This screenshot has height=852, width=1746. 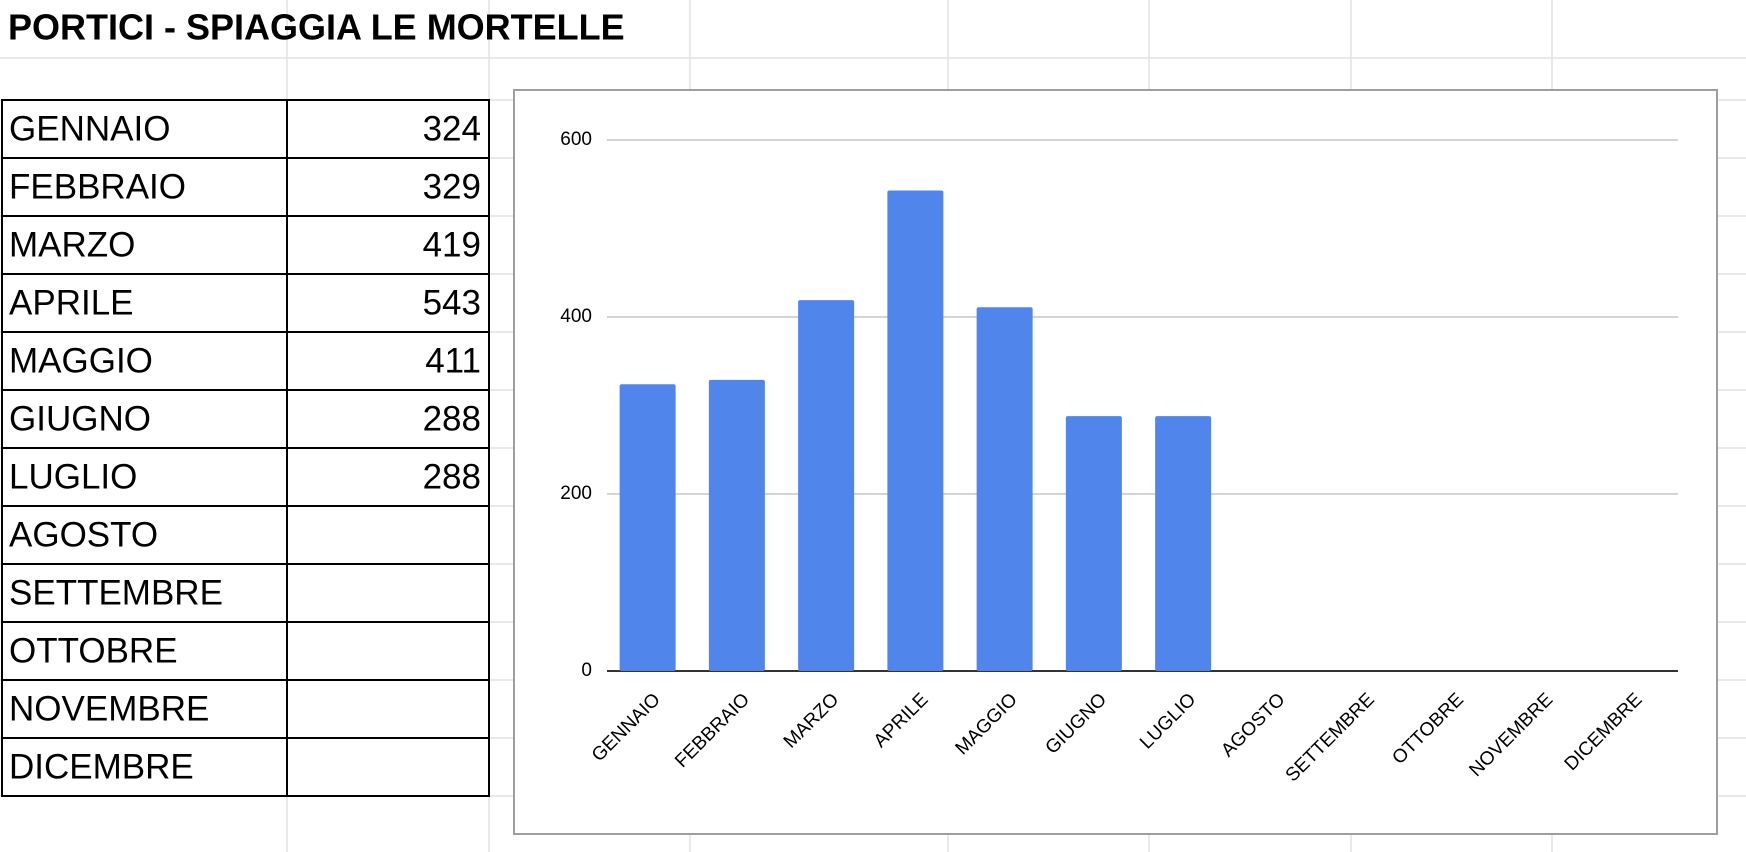 What do you see at coordinates (89, 128) in the screenshot?
I see `month-cell: GENNAIO` at bounding box center [89, 128].